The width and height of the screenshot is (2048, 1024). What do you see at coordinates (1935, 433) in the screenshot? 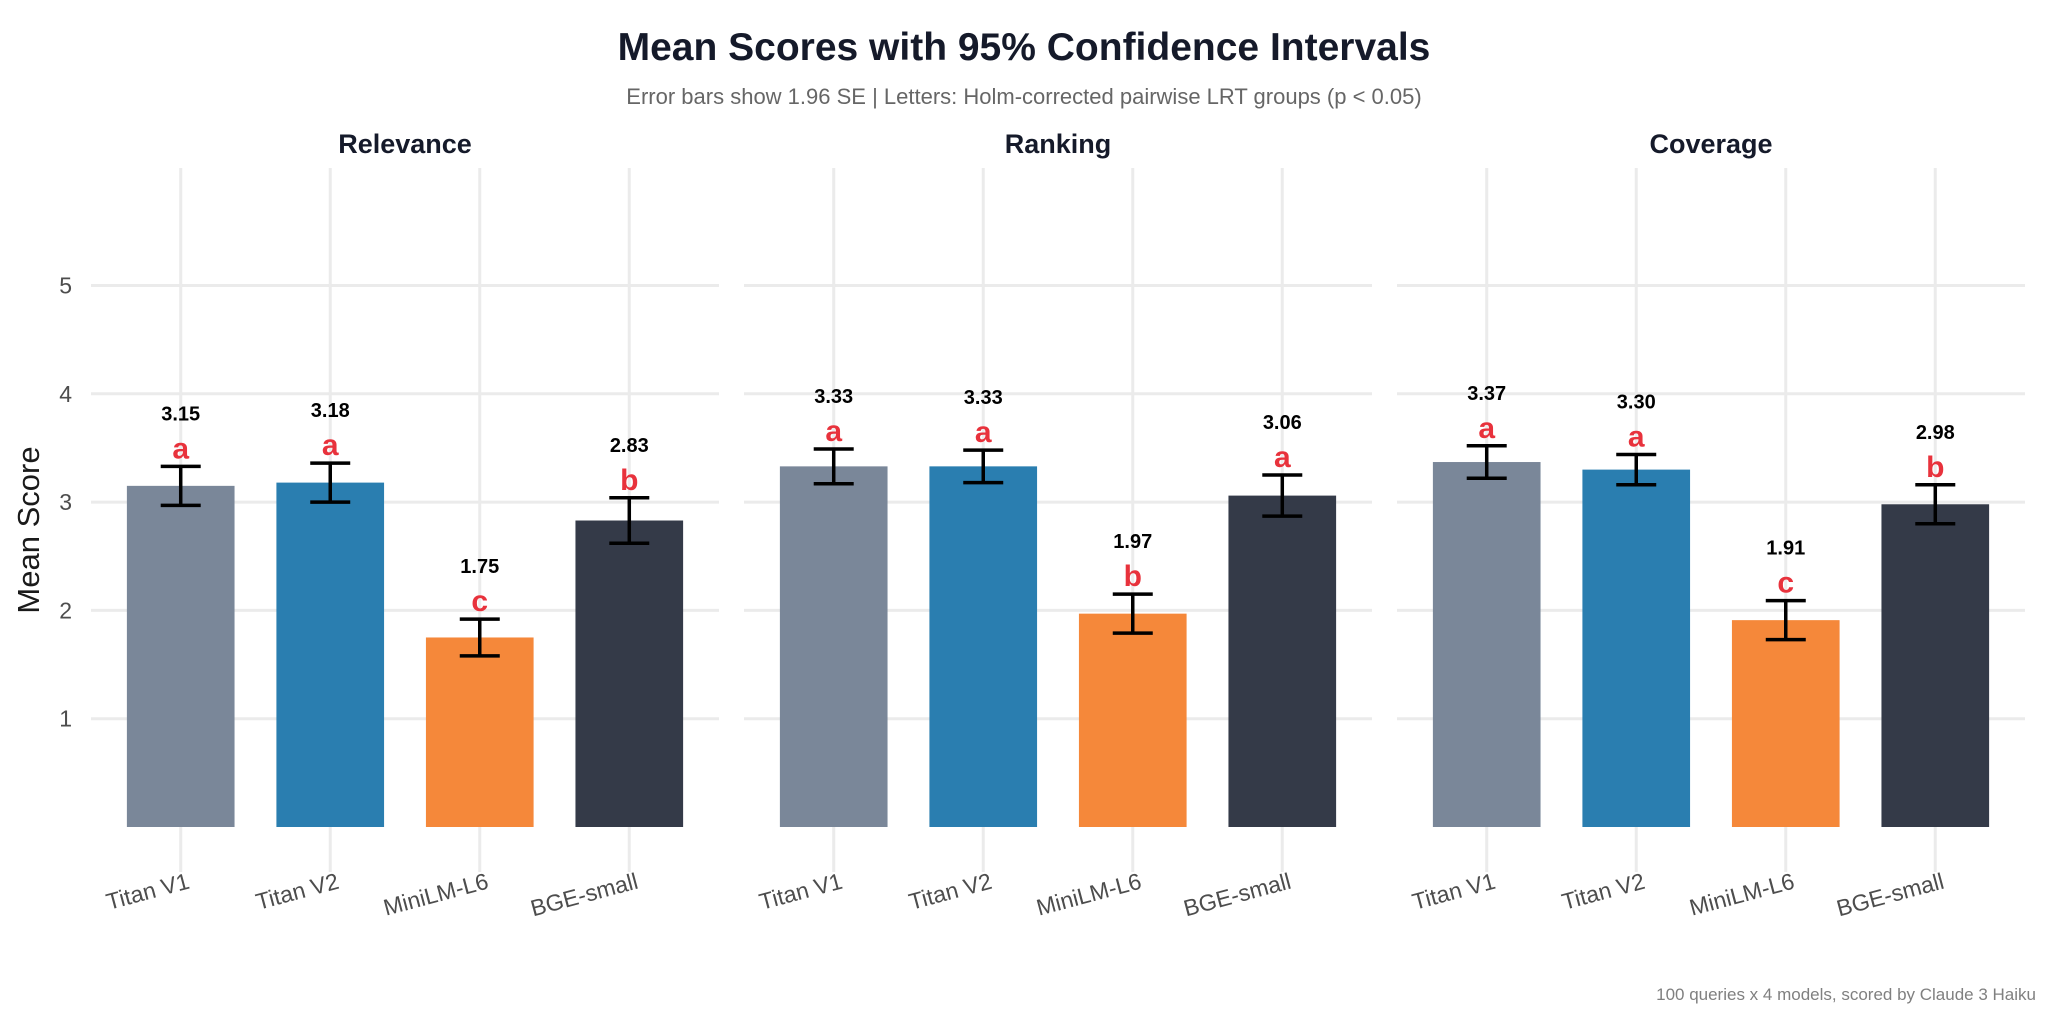
I see `value-label: 2.98` at bounding box center [1935, 433].